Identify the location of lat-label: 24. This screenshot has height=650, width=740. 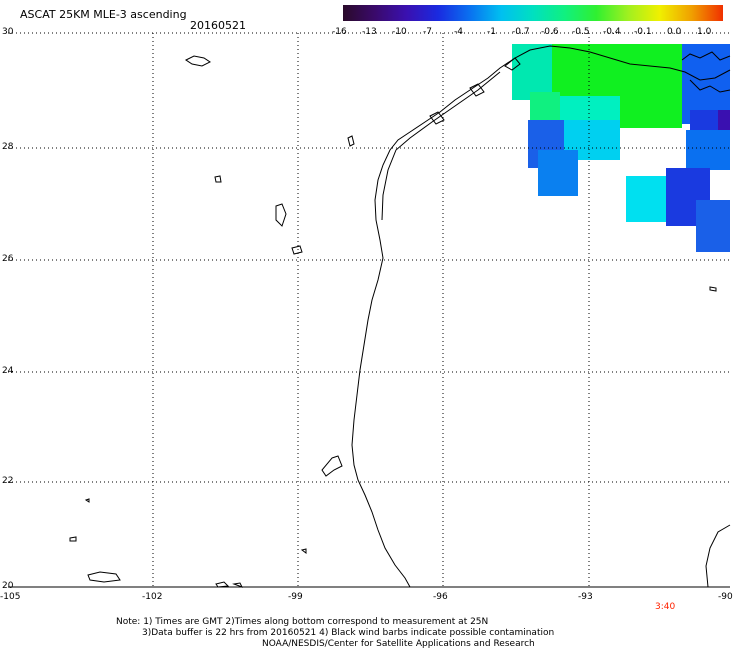
(8, 371).